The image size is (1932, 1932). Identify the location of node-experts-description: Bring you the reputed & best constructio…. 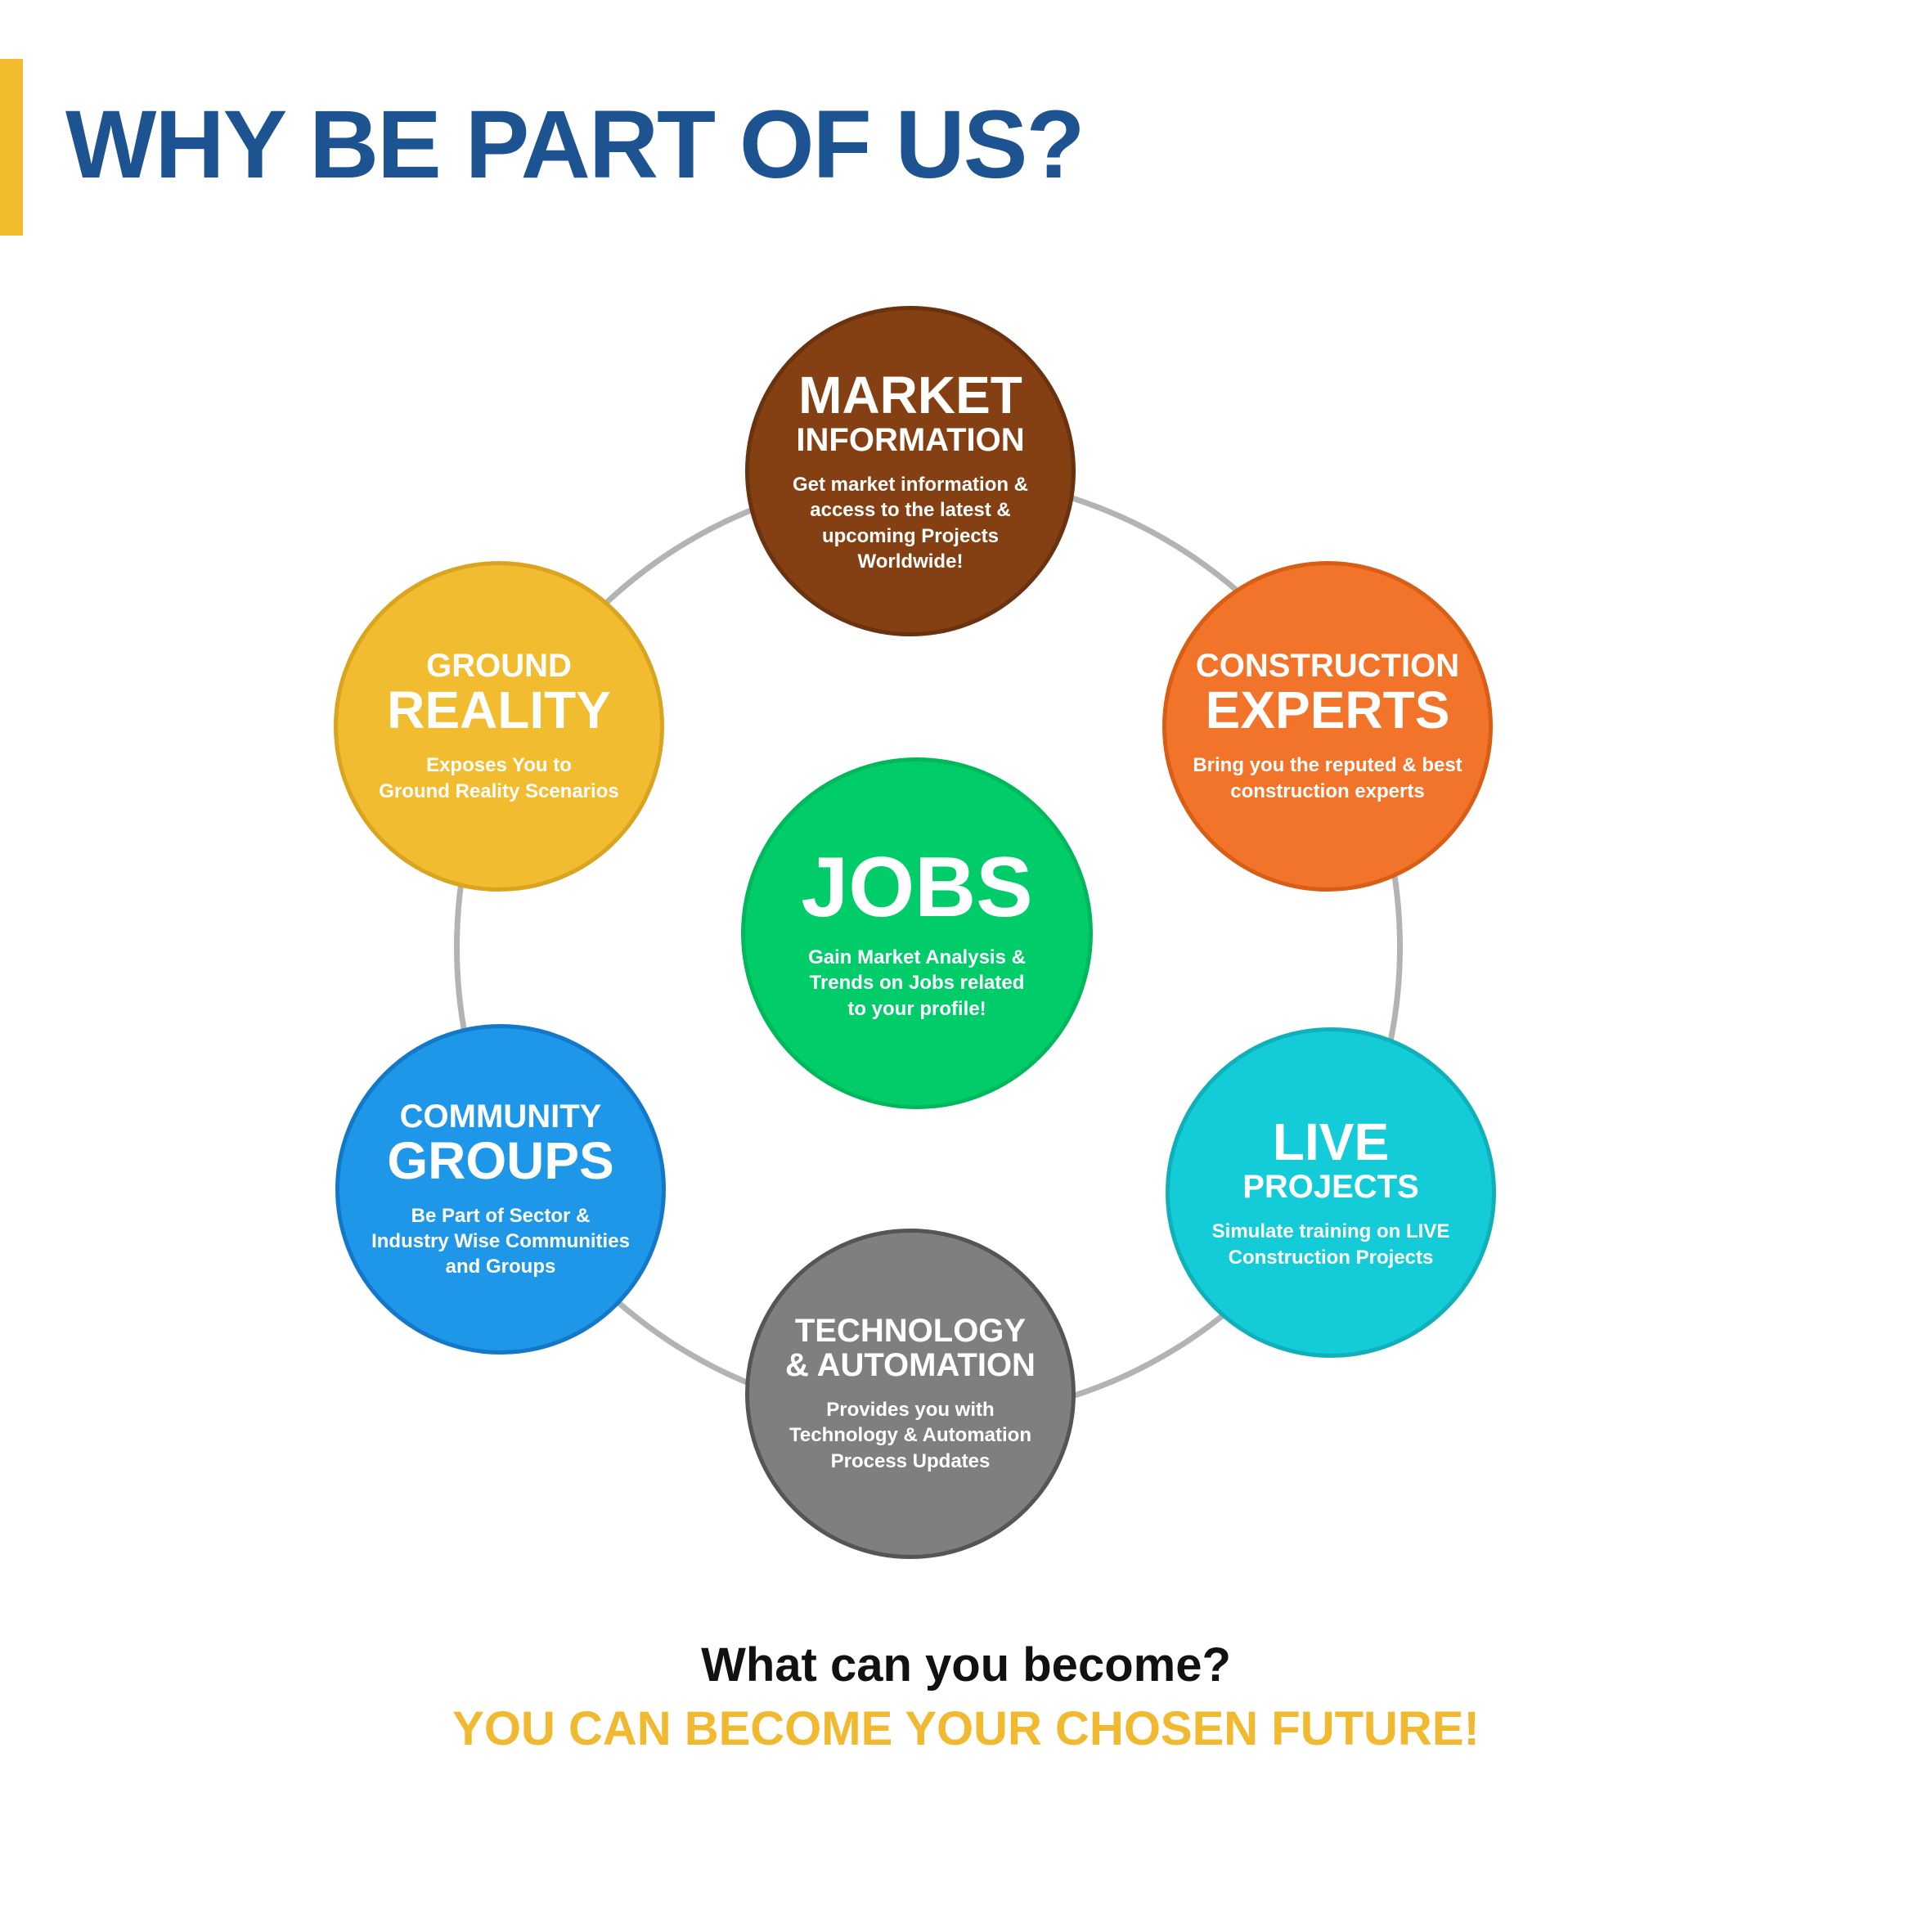
(1328, 778).